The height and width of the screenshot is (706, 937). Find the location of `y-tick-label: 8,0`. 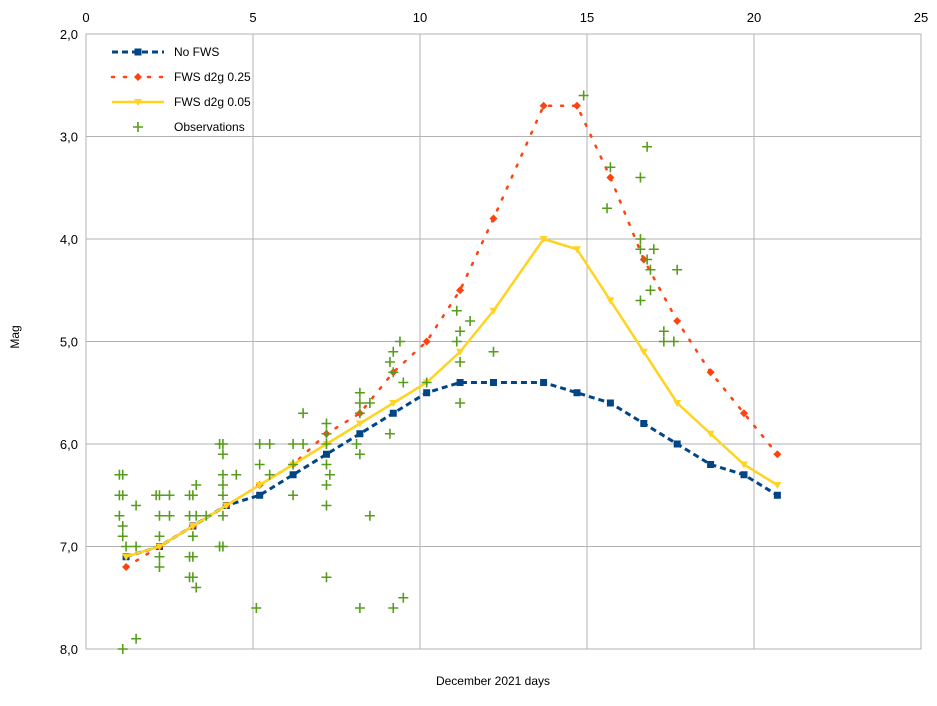

y-tick-label: 8,0 is located at coordinates (69, 649).